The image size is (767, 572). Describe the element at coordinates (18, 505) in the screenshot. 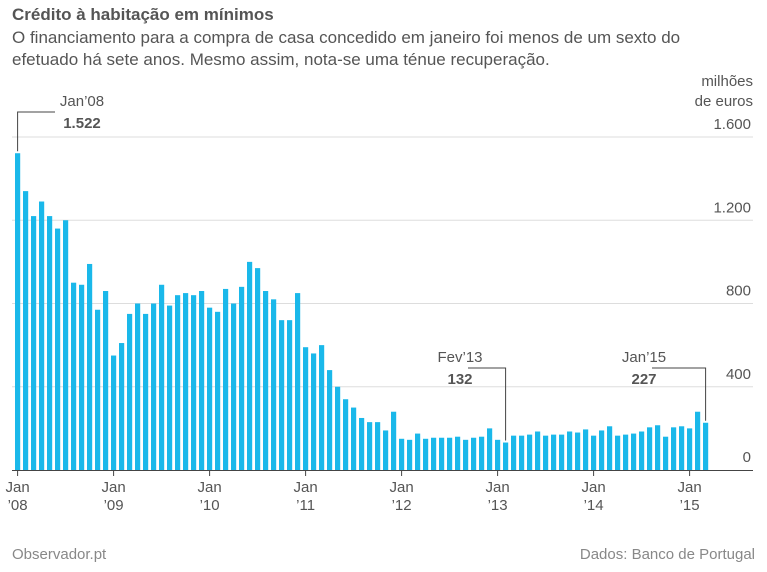

I see `x-tick-label: ’08` at that location.